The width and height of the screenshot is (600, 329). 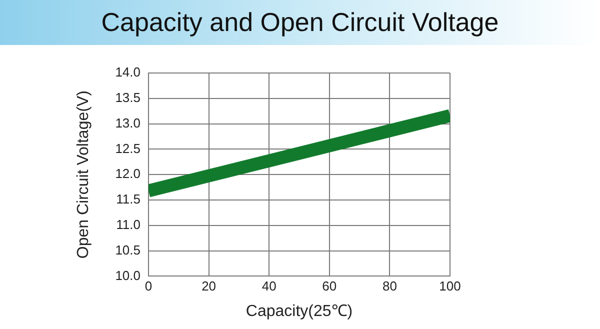 What do you see at coordinates (450, 286) in the screenshot?
I see `x-tick-label: 100` at bounding box center [450, 286].